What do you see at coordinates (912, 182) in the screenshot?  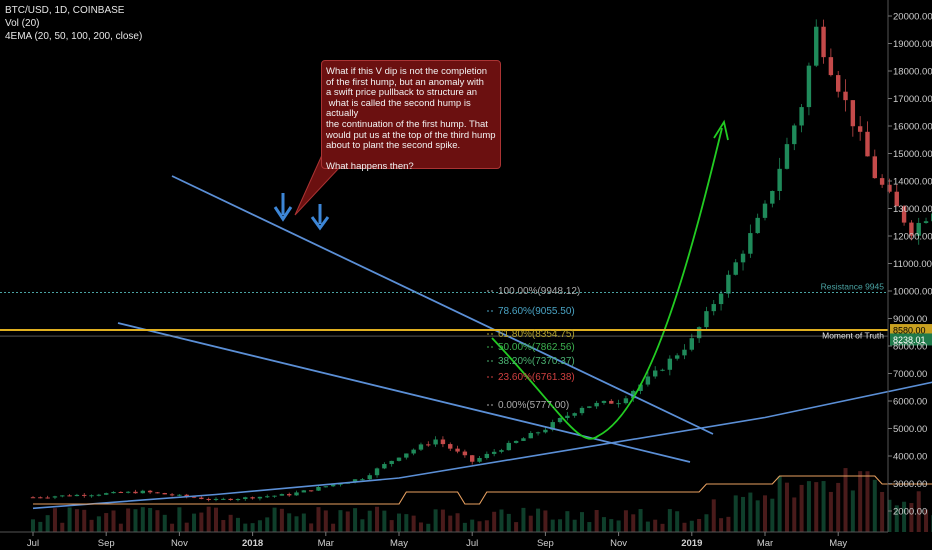 I see `y-tick-label: 14000.00` at bounding box center [912, 182].